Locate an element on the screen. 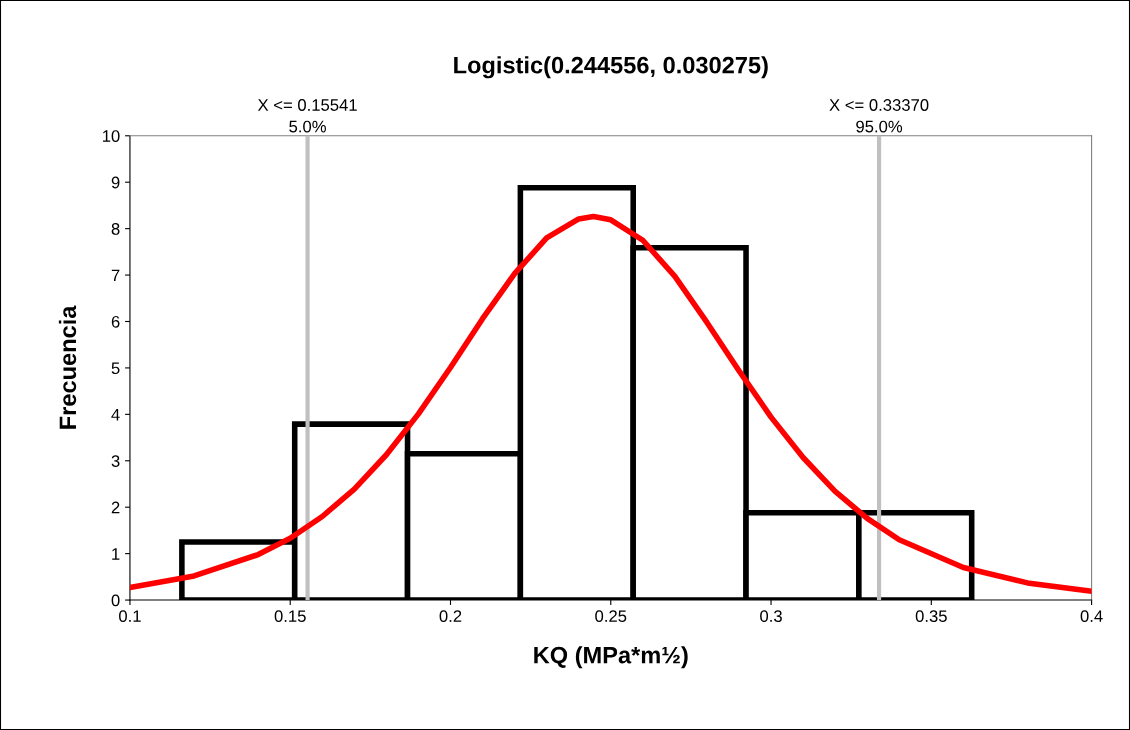 This screenshot has width=1130, height=730. y-tick-label: 9 is located at coordinates (115, 182).